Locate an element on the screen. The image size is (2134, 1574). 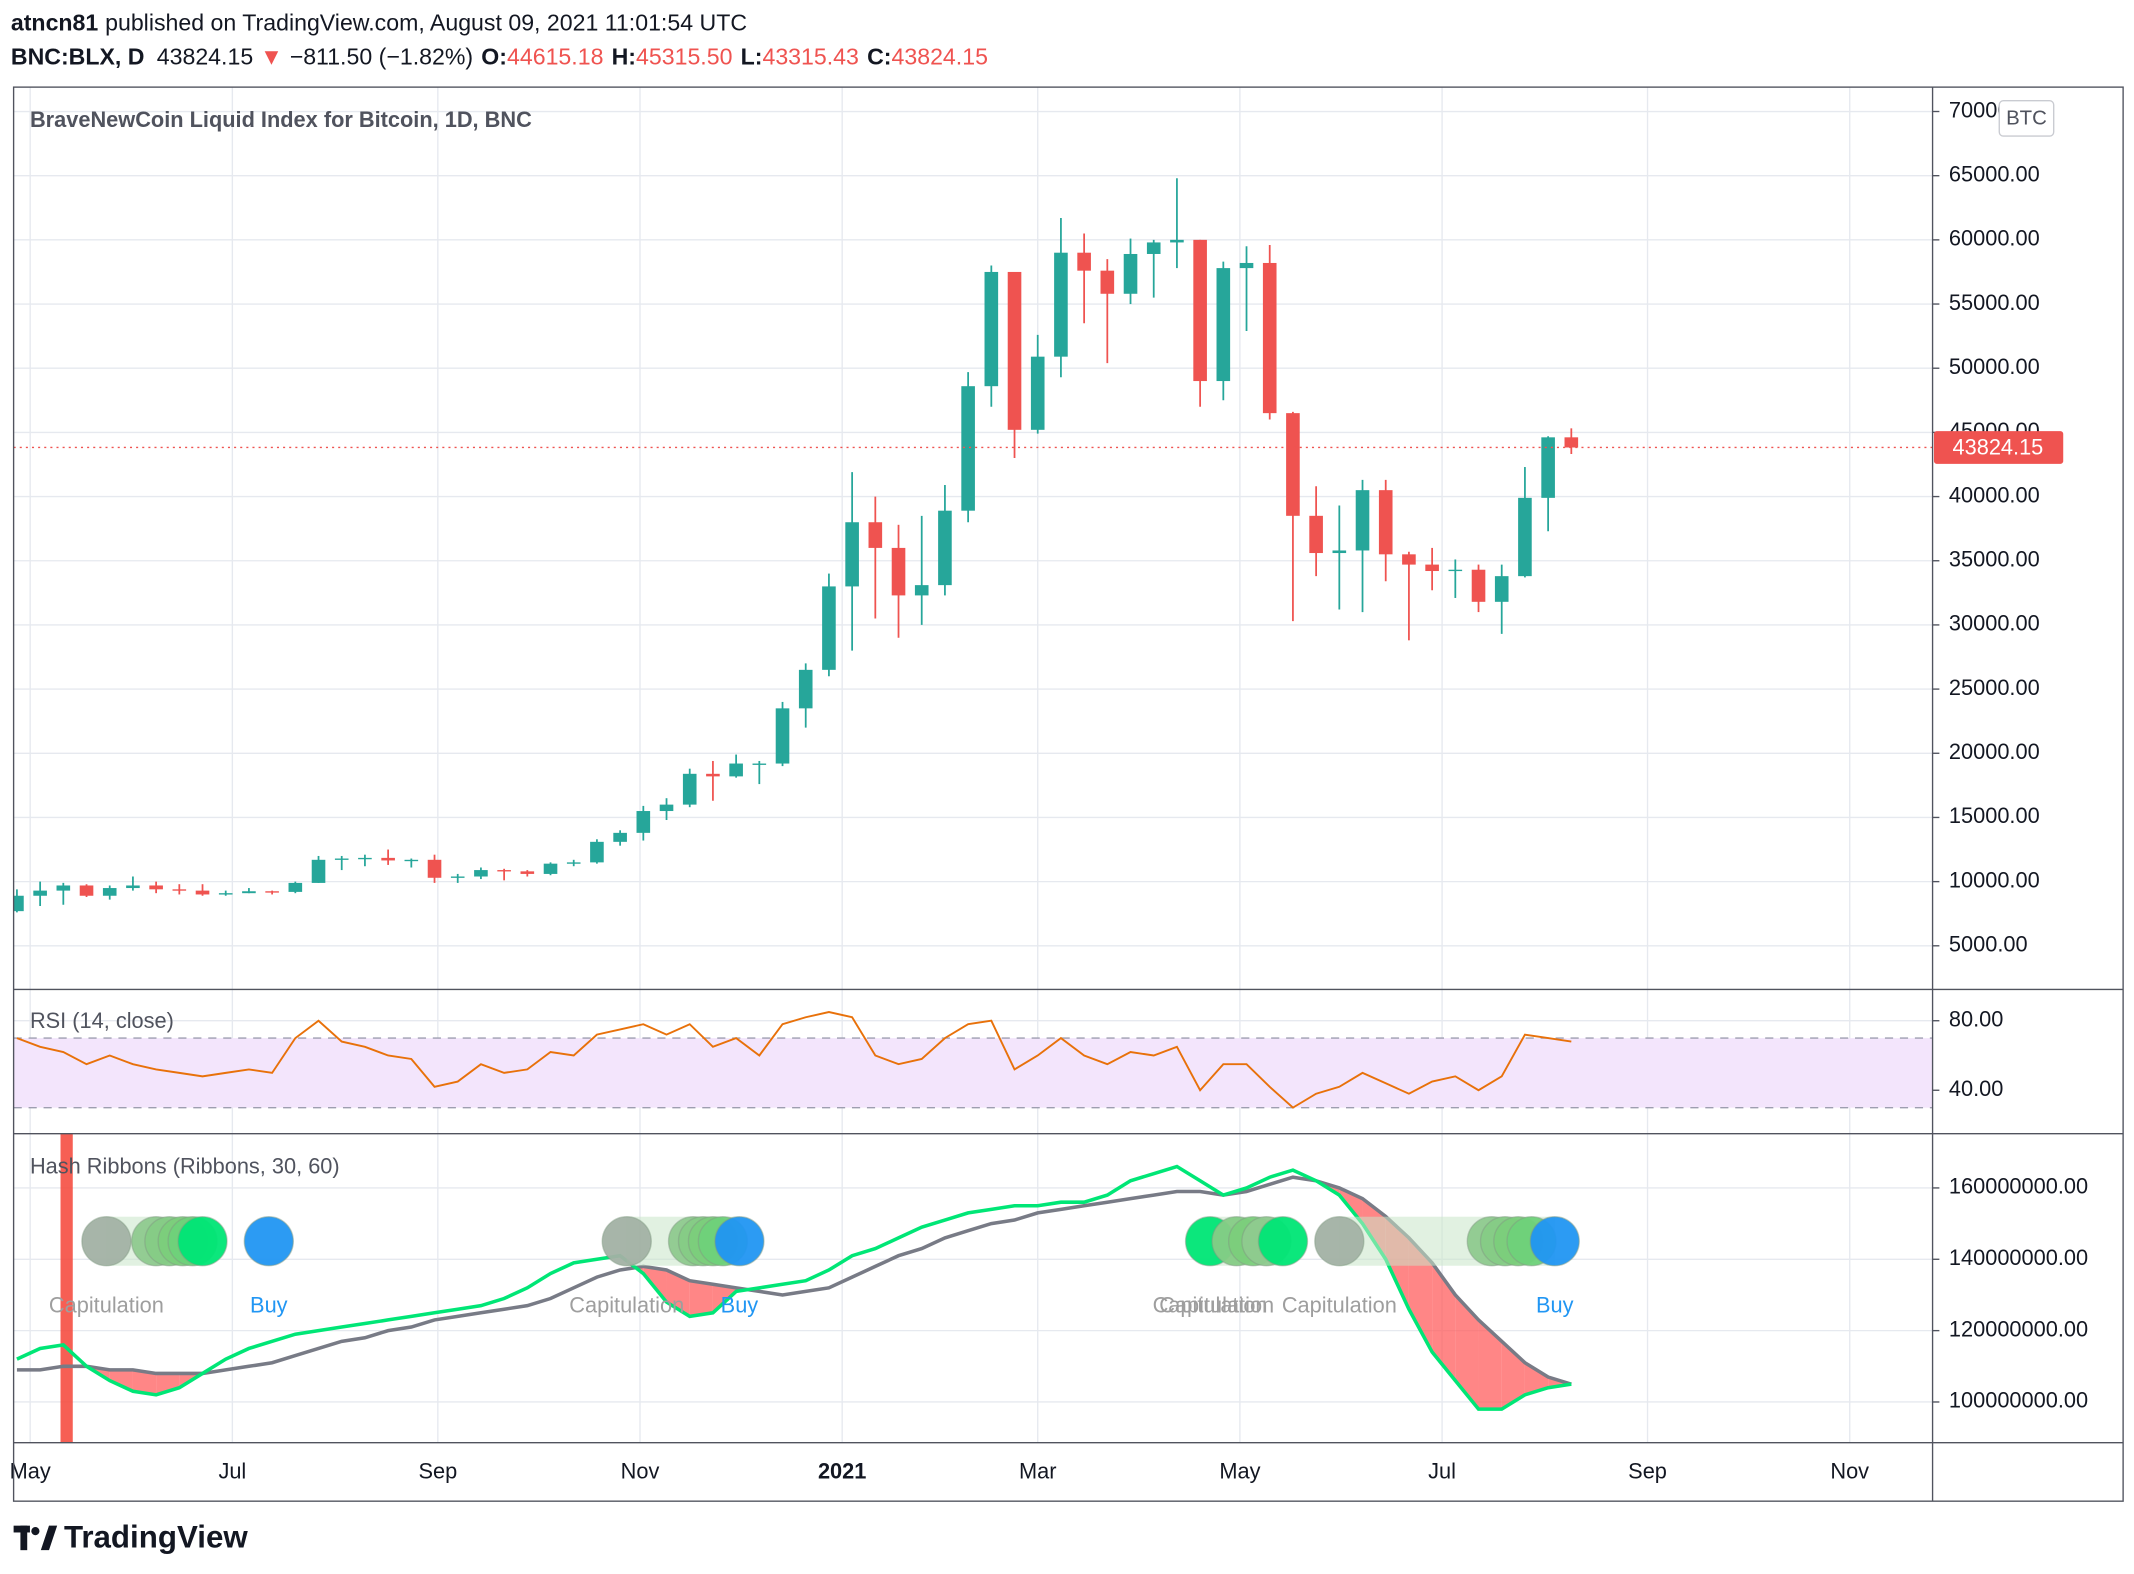
open-value: 44615.18 is located at coordinates (555, 57).